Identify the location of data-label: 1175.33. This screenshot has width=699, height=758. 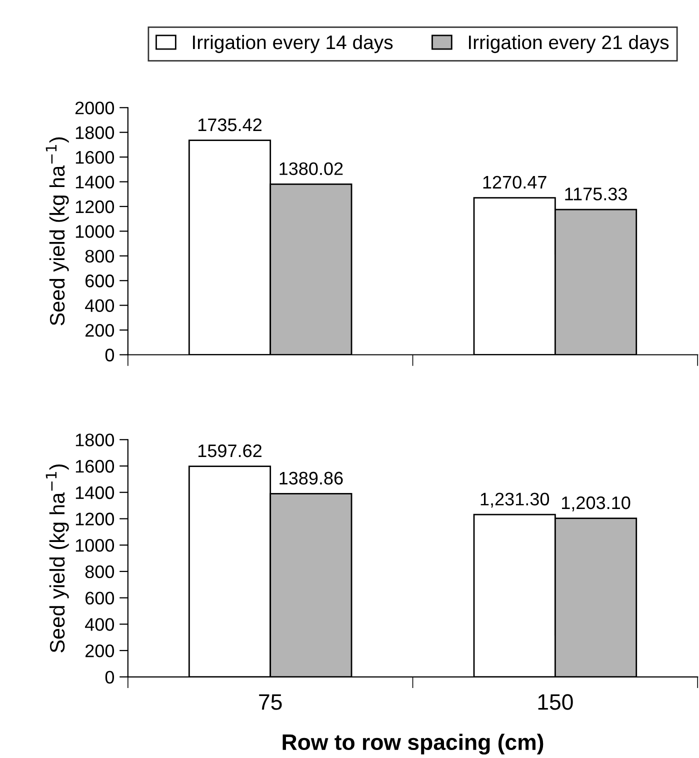
(596, 194).